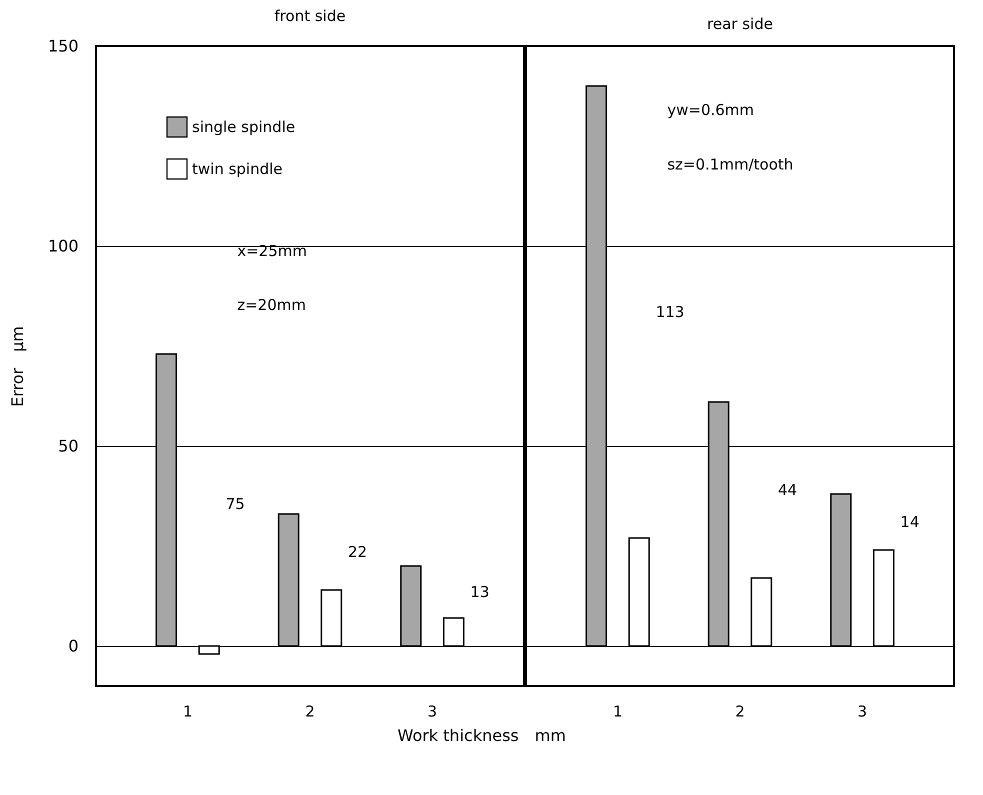 Image resolution: width=983 pixels, height=795 pixels. I want to click on y-tick-label: 0, so click(73, 646).